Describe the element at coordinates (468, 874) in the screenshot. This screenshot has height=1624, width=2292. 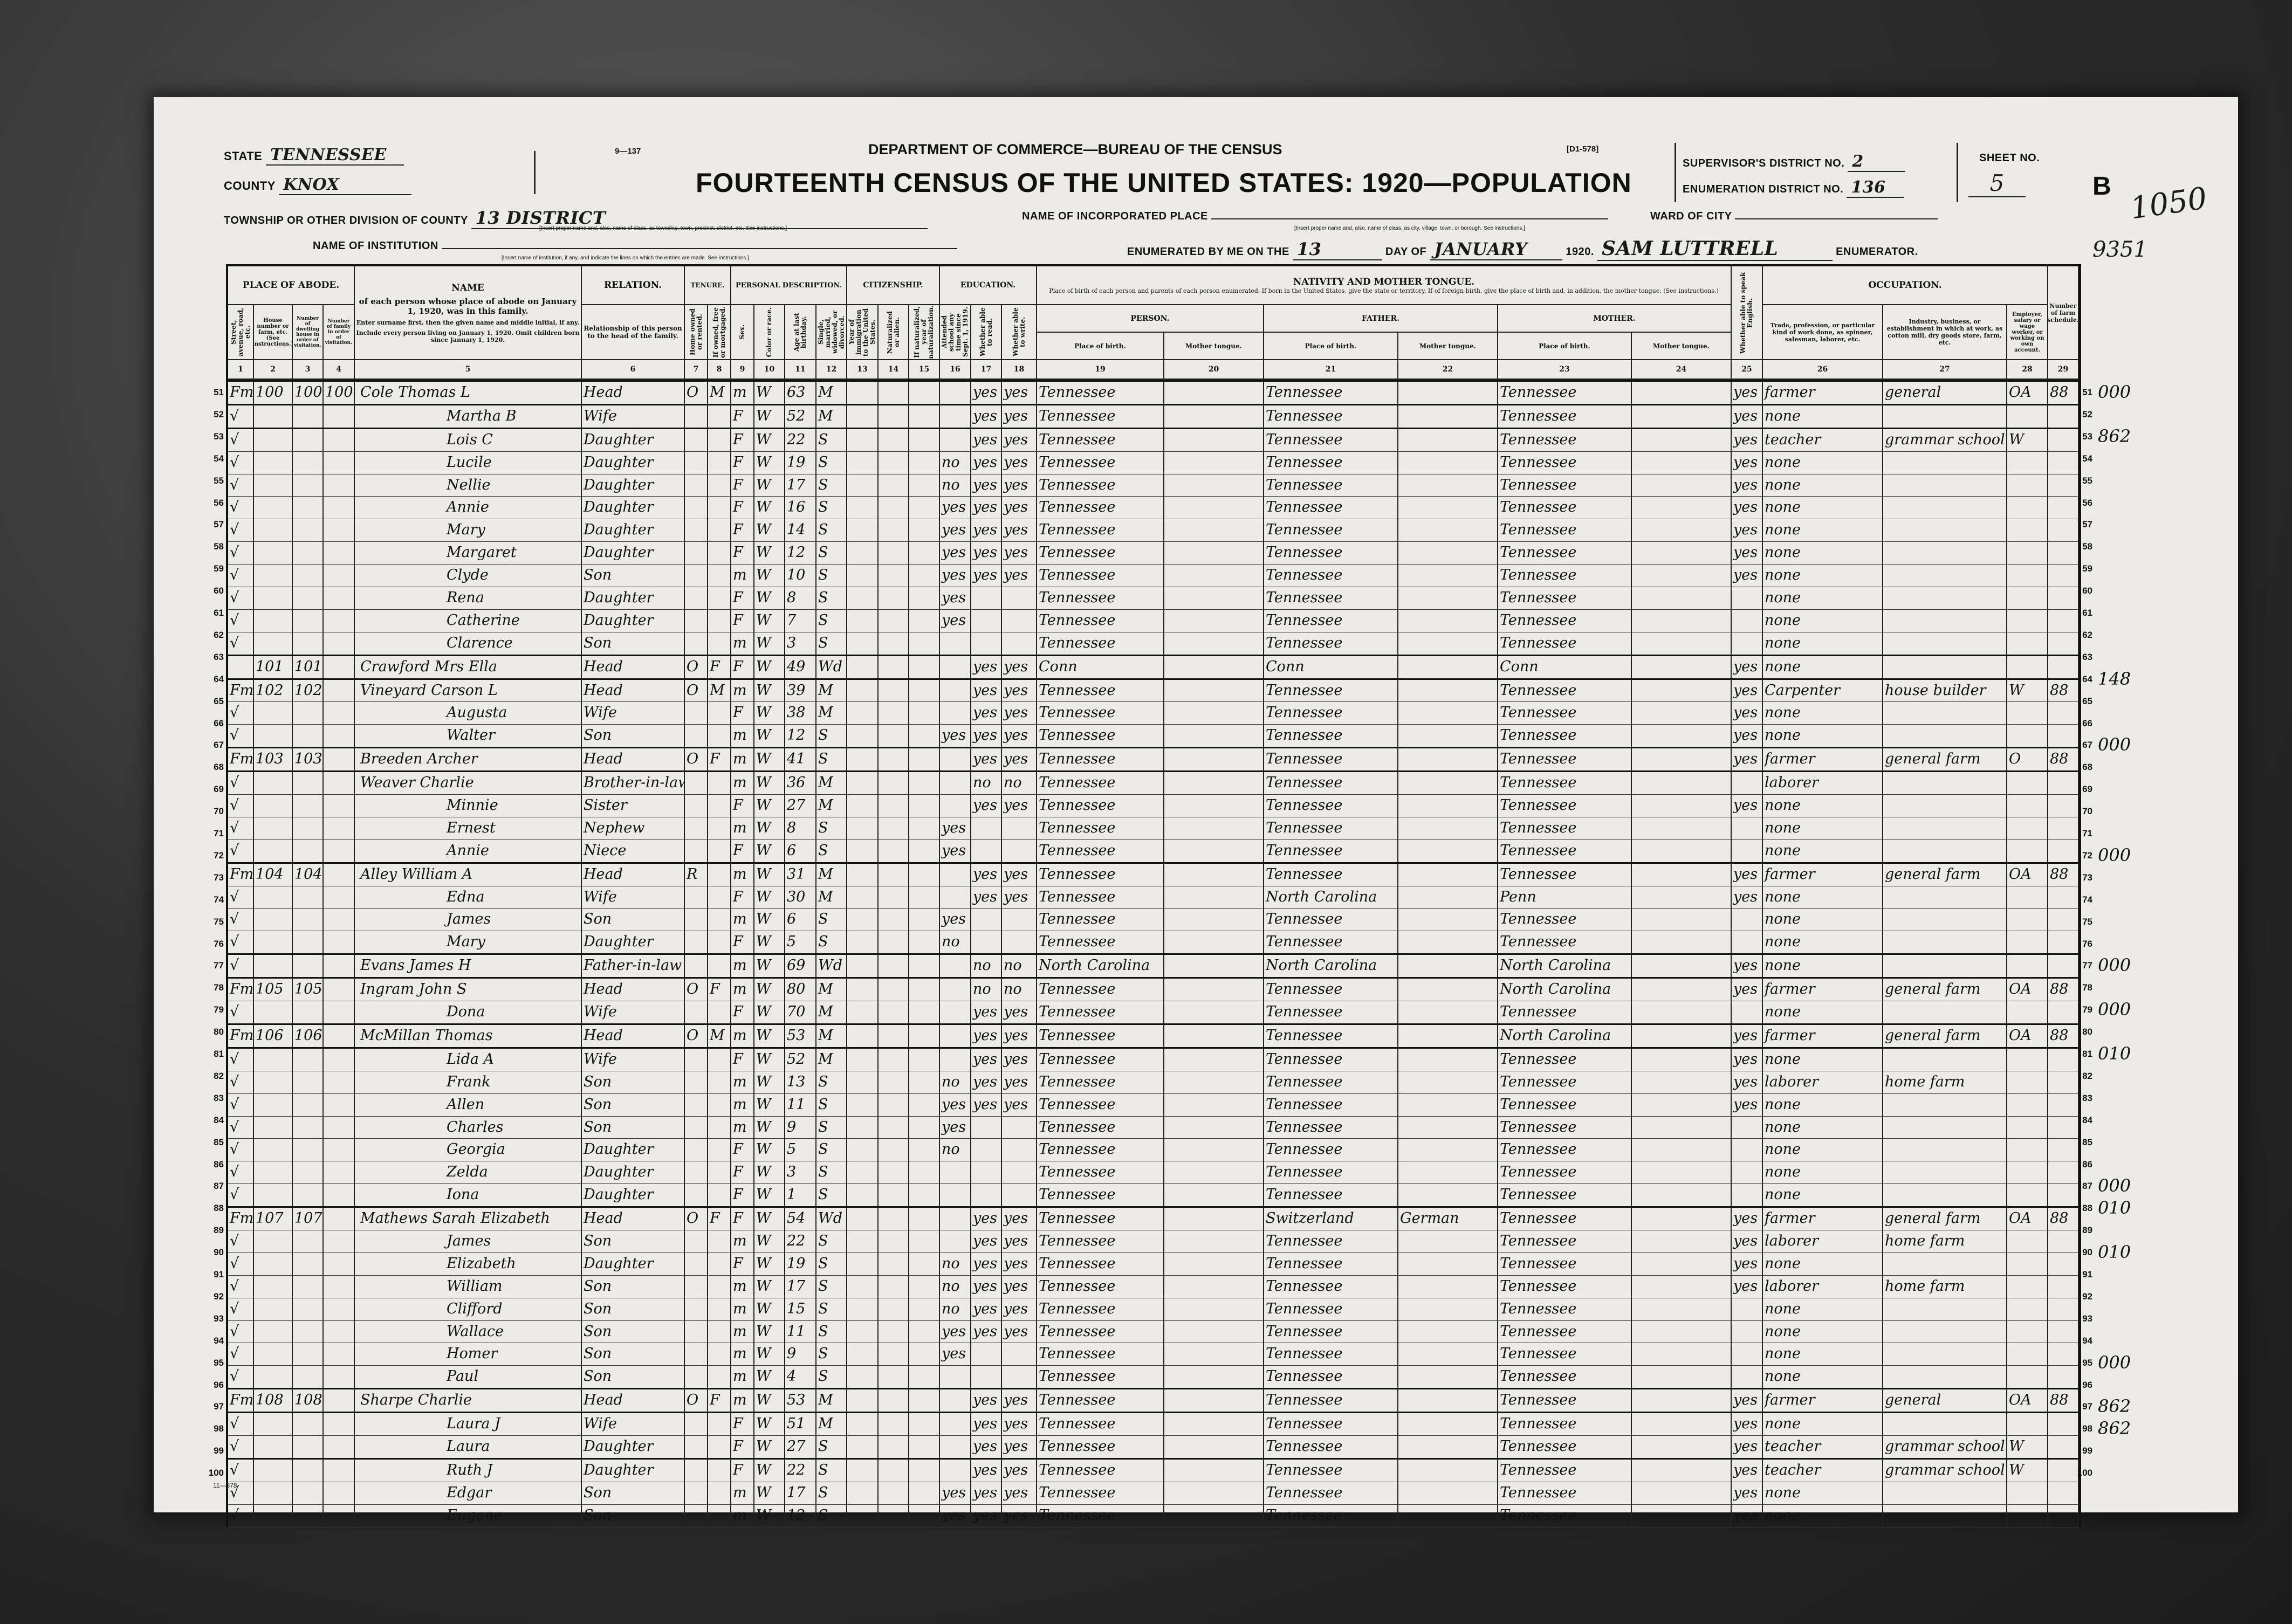
I see `cell-name: Alley William A` at that location.